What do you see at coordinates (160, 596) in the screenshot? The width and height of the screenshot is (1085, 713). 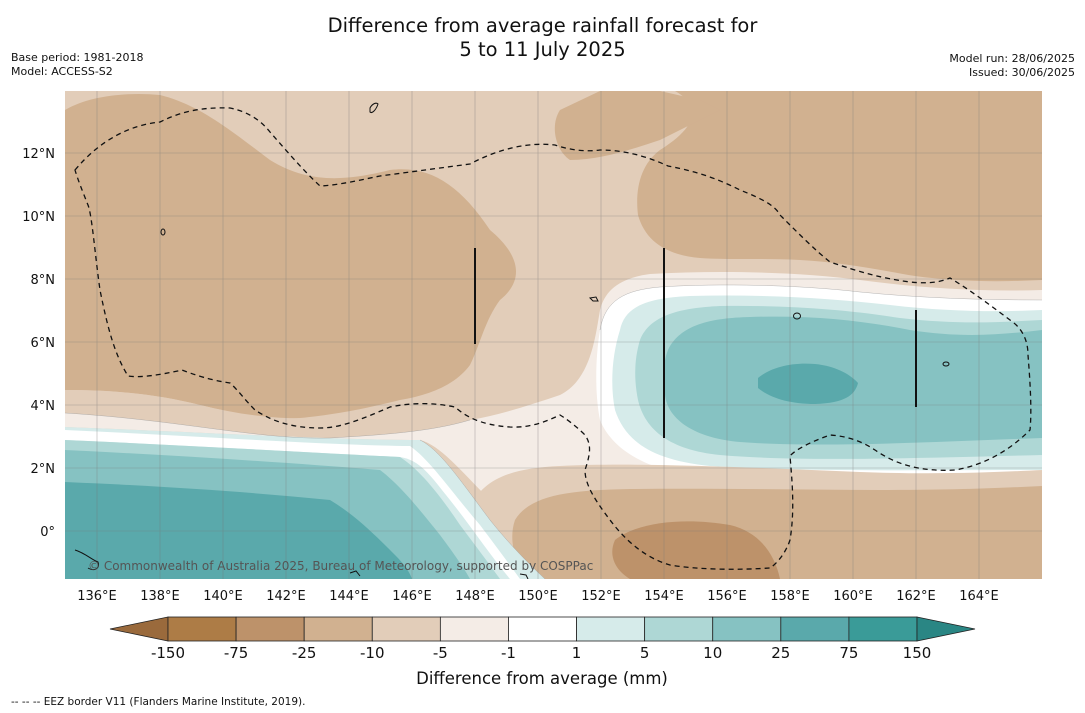 I see `lon-tick-label: 138°E` at bounding box center [160, 596].